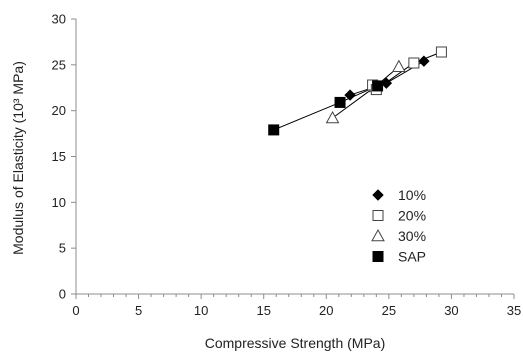  I want to click on x-tick-label: 35, so click(514, 310).